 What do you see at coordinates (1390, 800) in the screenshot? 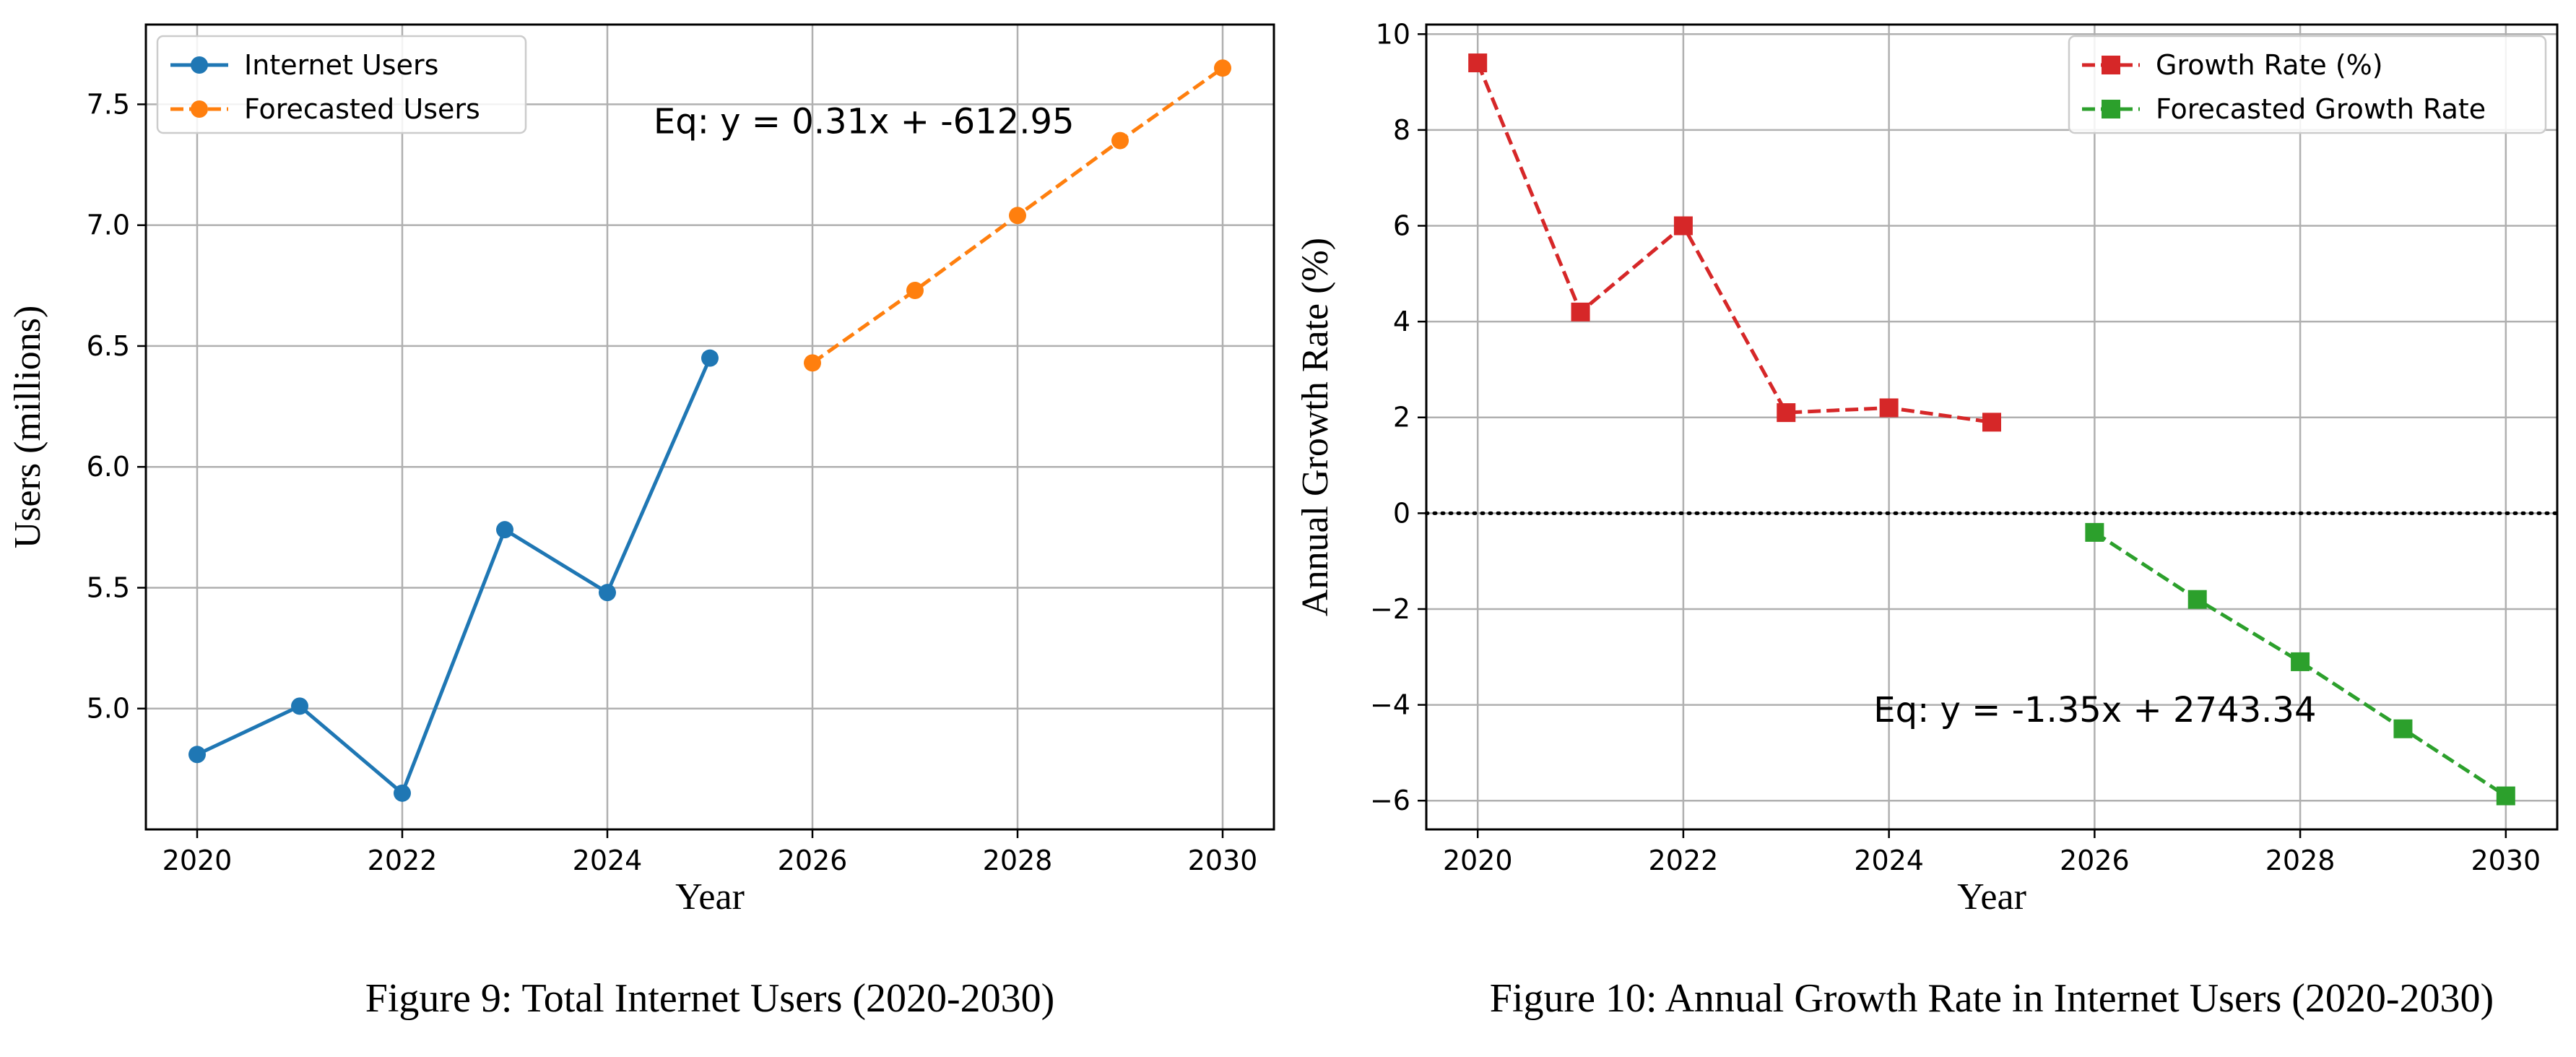
I see `y-tick-label: −6` at bounding box center [1390, 800].